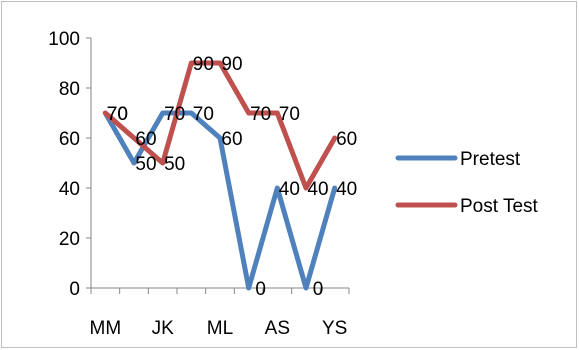  I want to click on x-tick-label: MM, so click(106, 328).